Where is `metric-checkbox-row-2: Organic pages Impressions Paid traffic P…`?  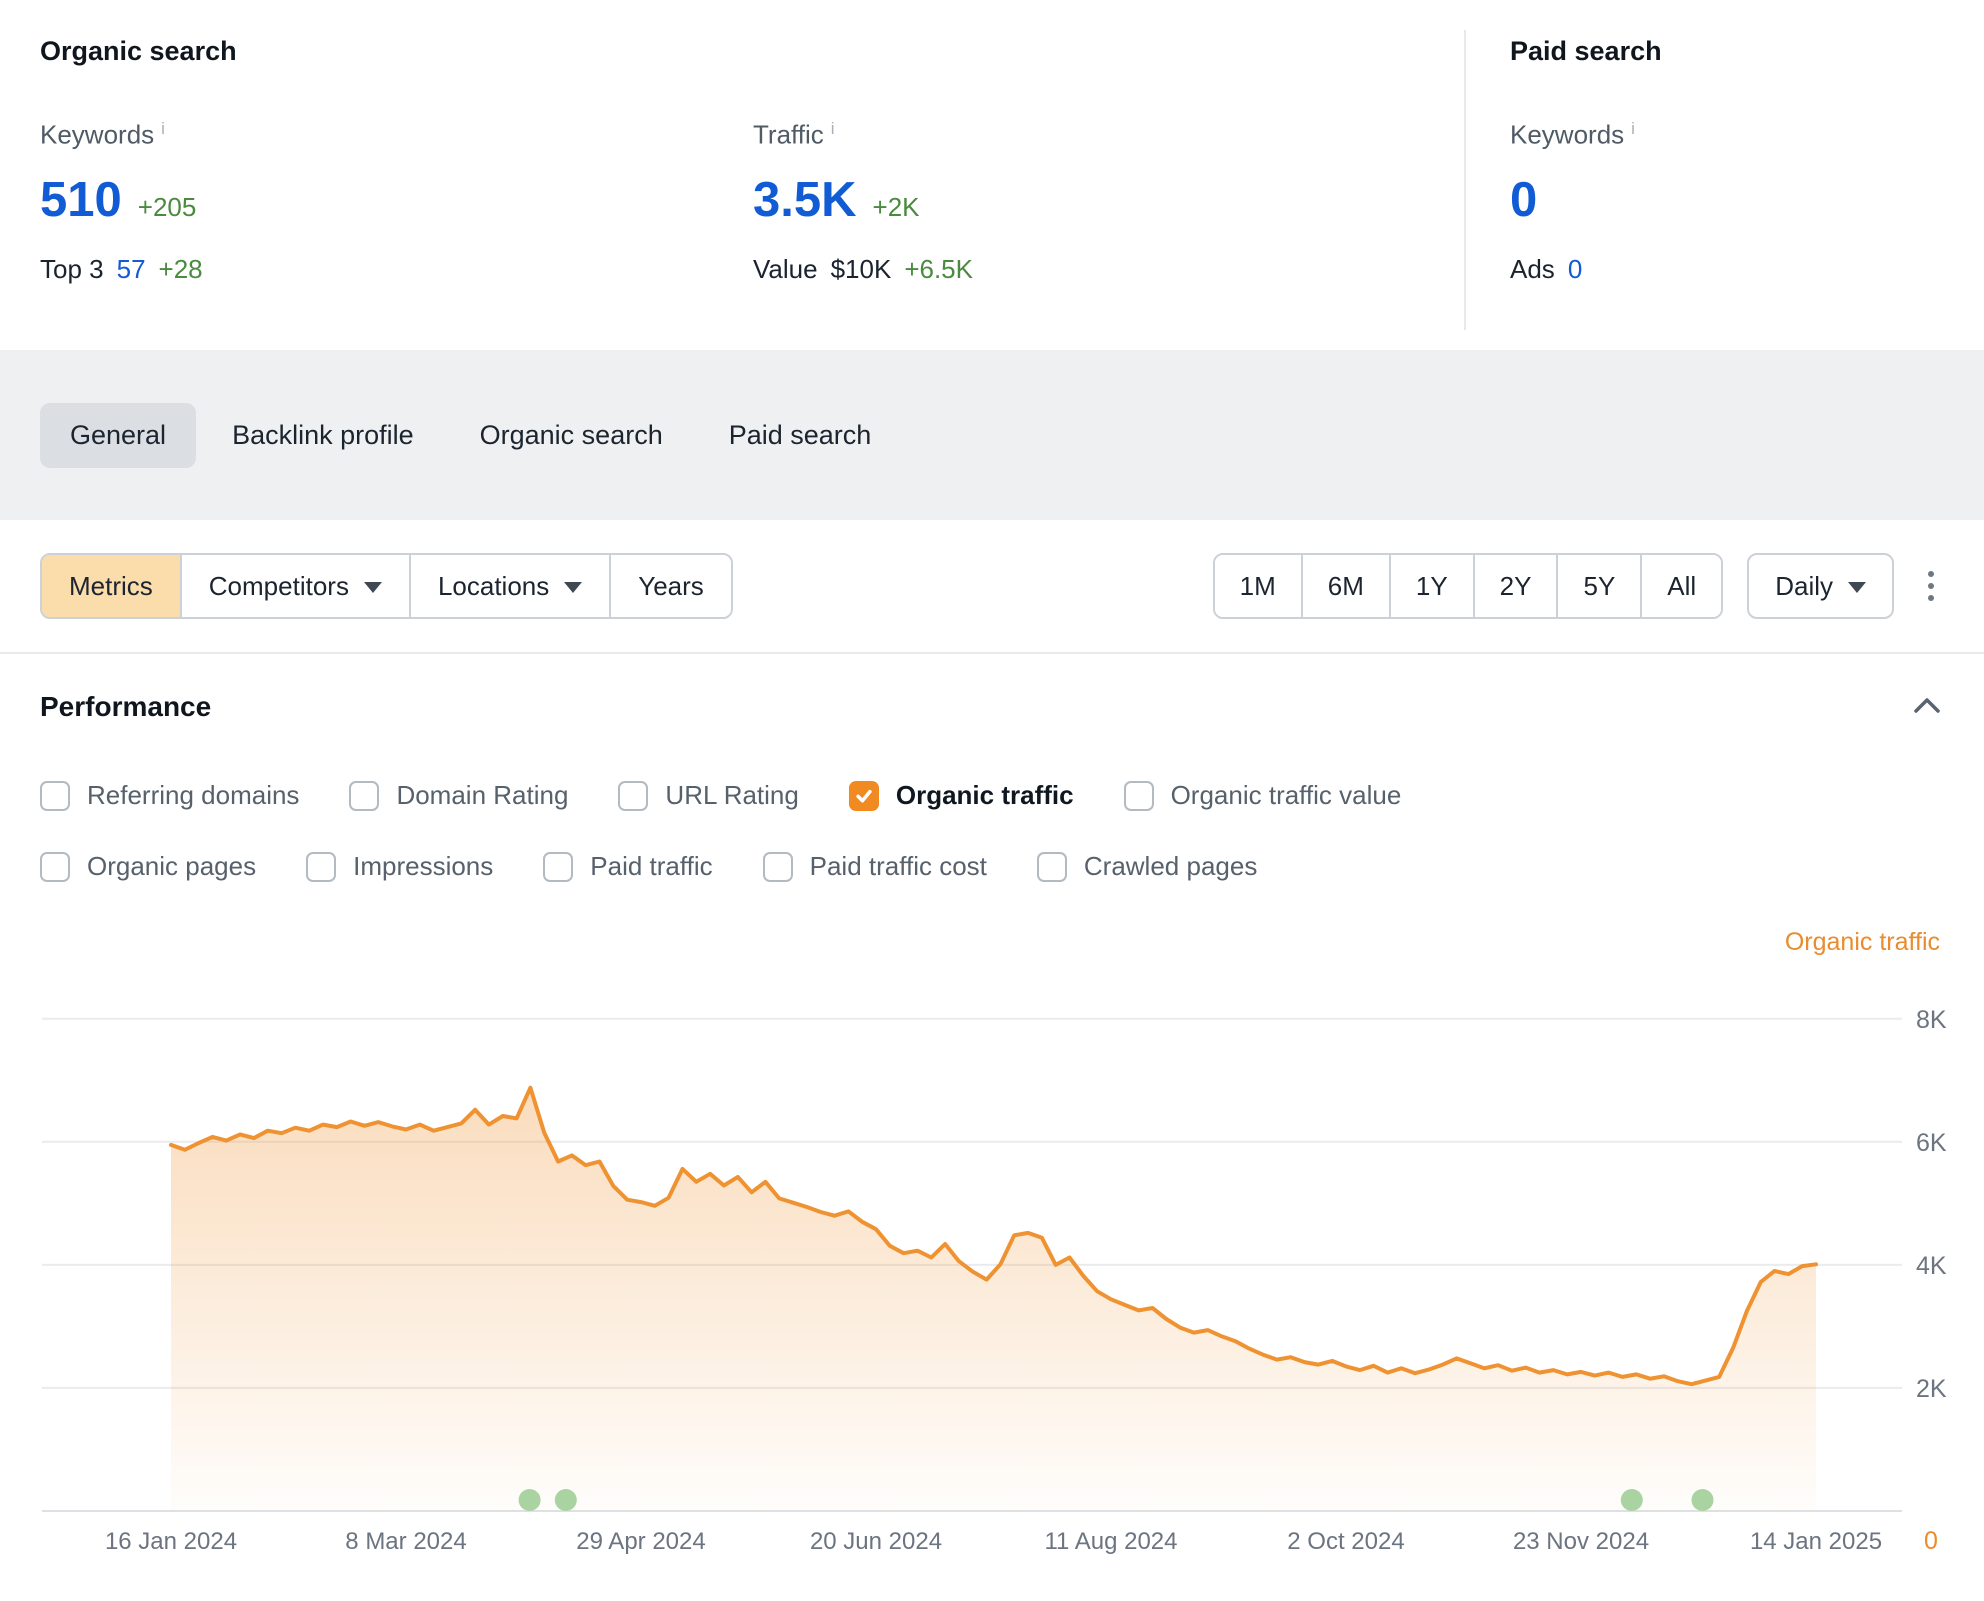 metric-checkbox-row-2: Organic pages Impressions Paid traffic P… is located at coordinates (992, 866).